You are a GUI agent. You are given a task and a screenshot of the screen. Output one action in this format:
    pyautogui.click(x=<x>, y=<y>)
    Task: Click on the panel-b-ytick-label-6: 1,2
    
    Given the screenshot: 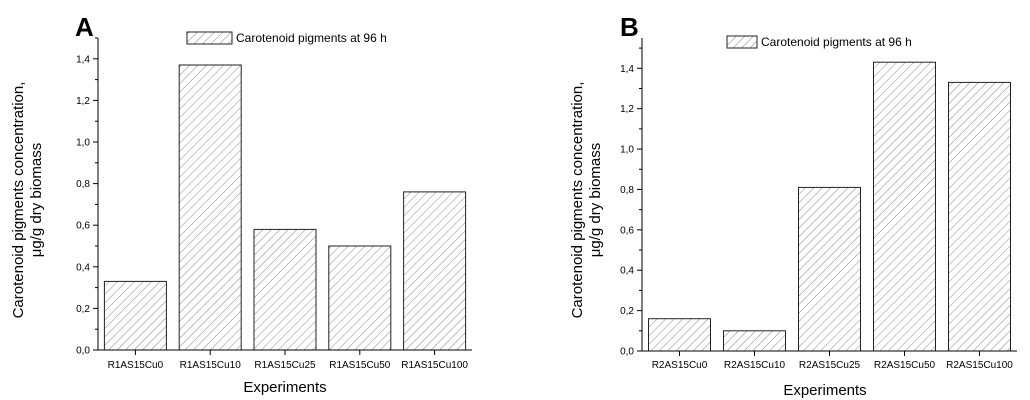 What is the action you would take?
    pyautogui.click(x=627, y=109)
    